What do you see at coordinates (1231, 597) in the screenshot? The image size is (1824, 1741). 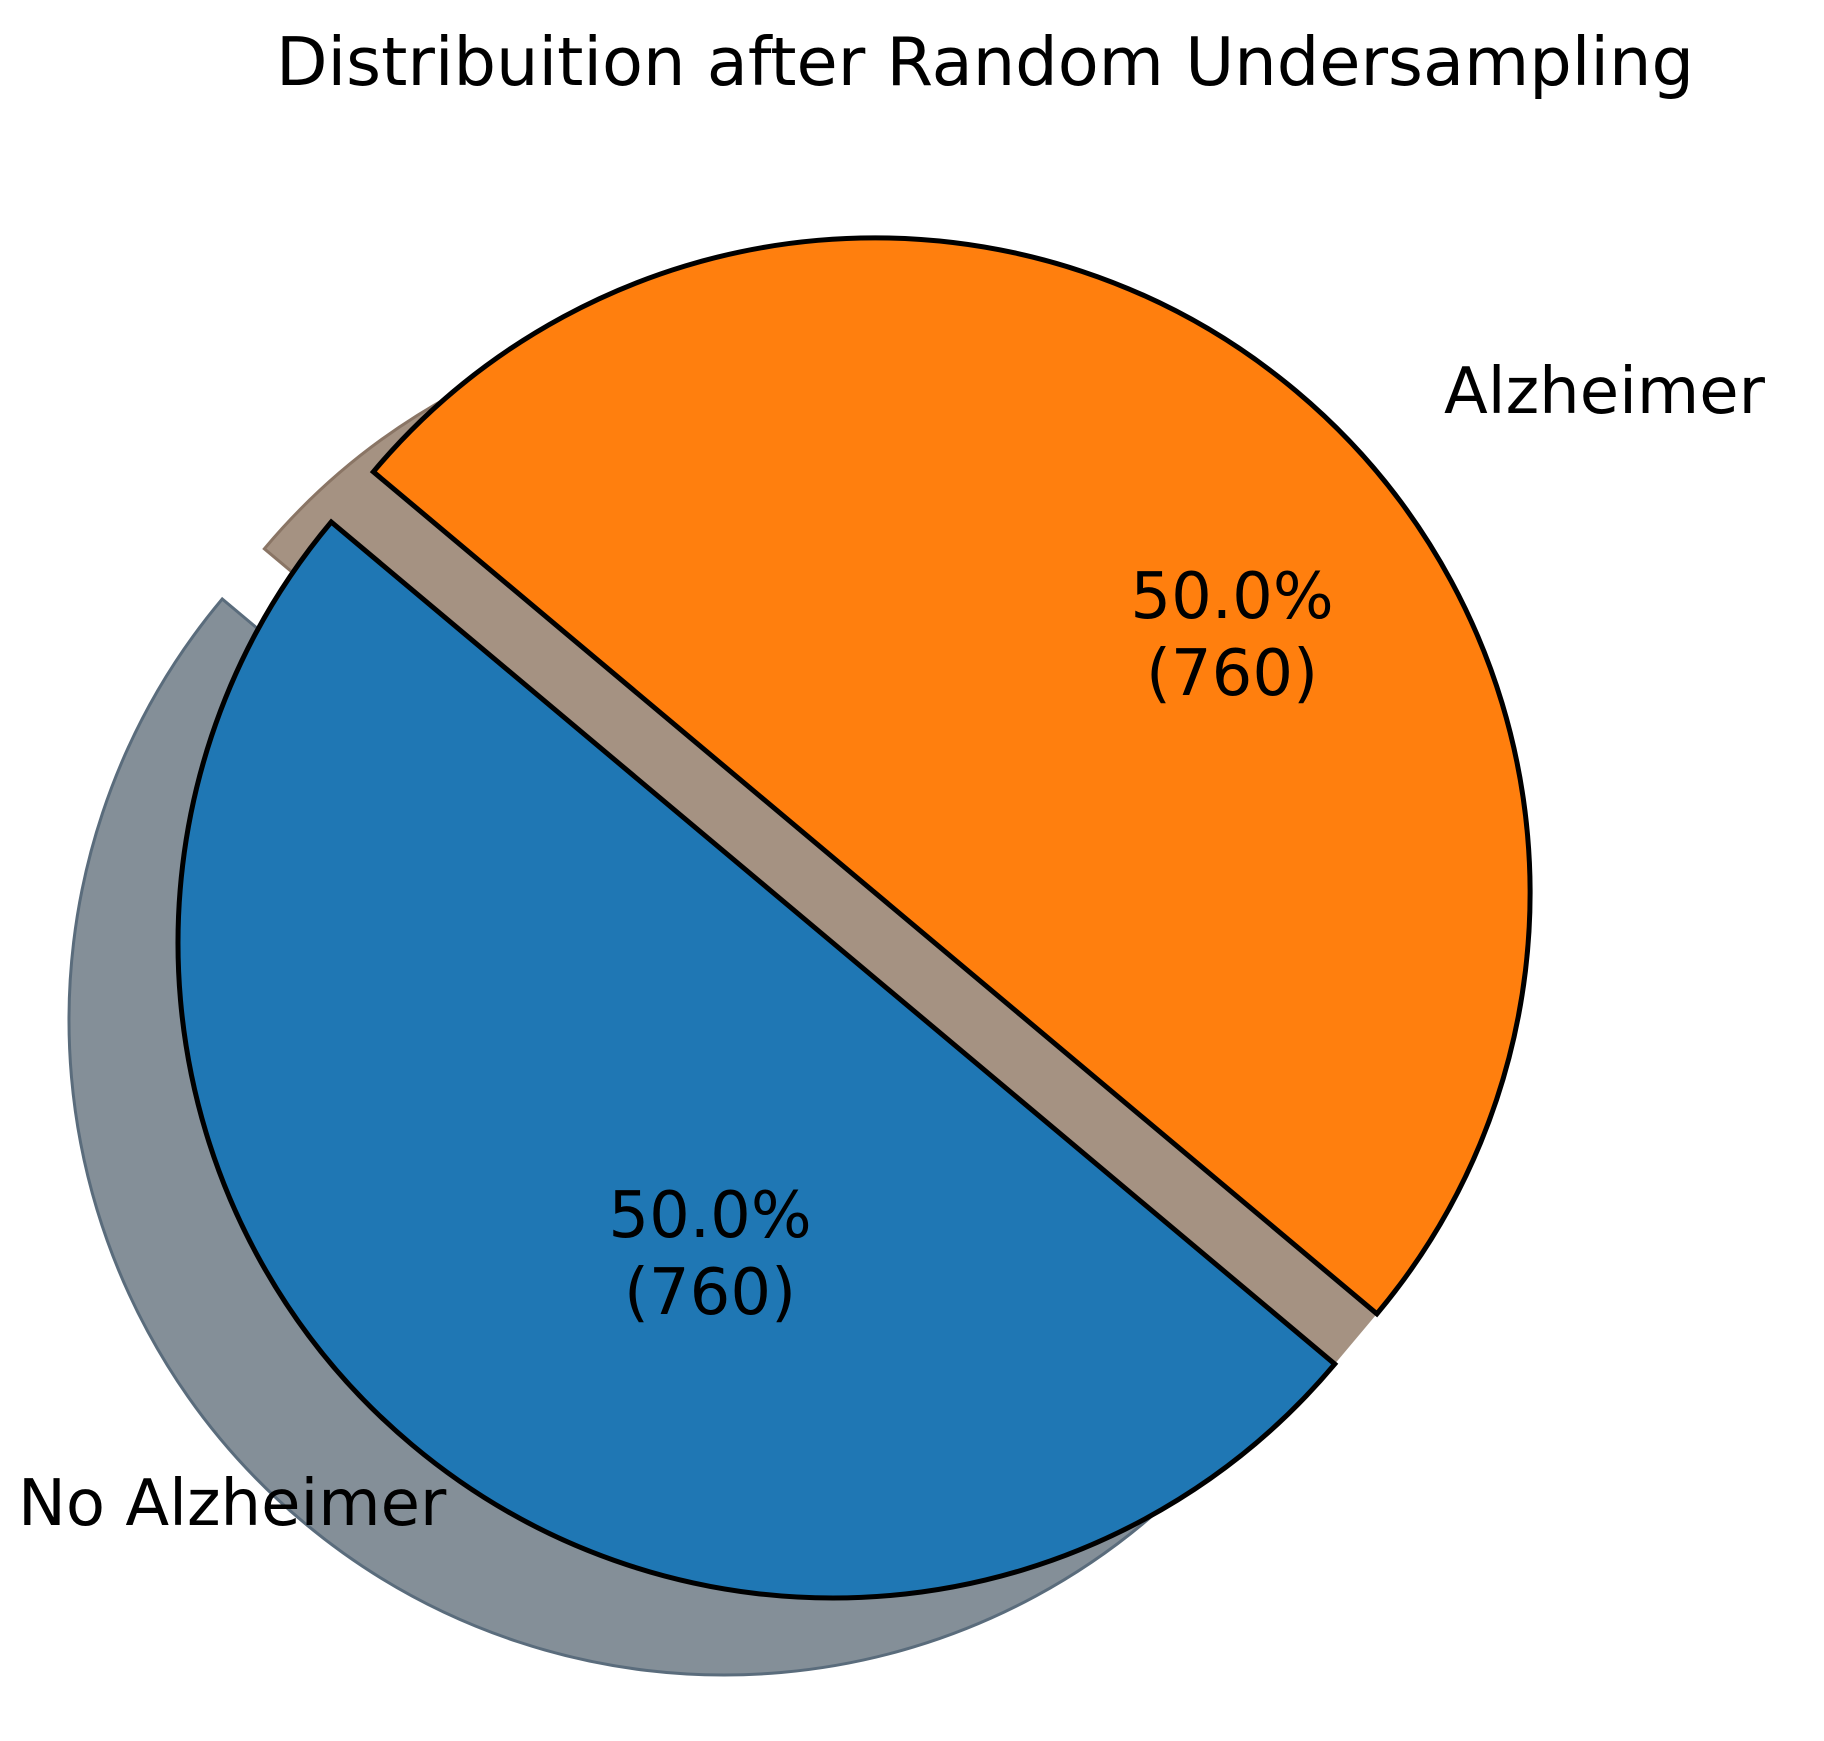 I see `pie-pct-alzheimer: 50.0%` at bounding box center [1231, 597].